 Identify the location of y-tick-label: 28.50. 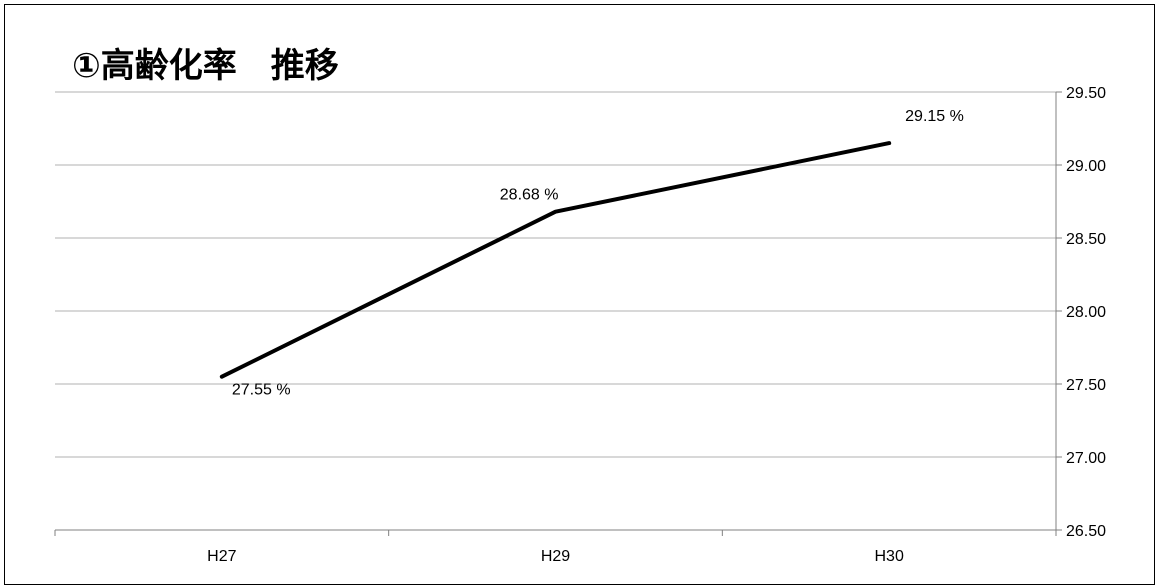
(1086, 239).